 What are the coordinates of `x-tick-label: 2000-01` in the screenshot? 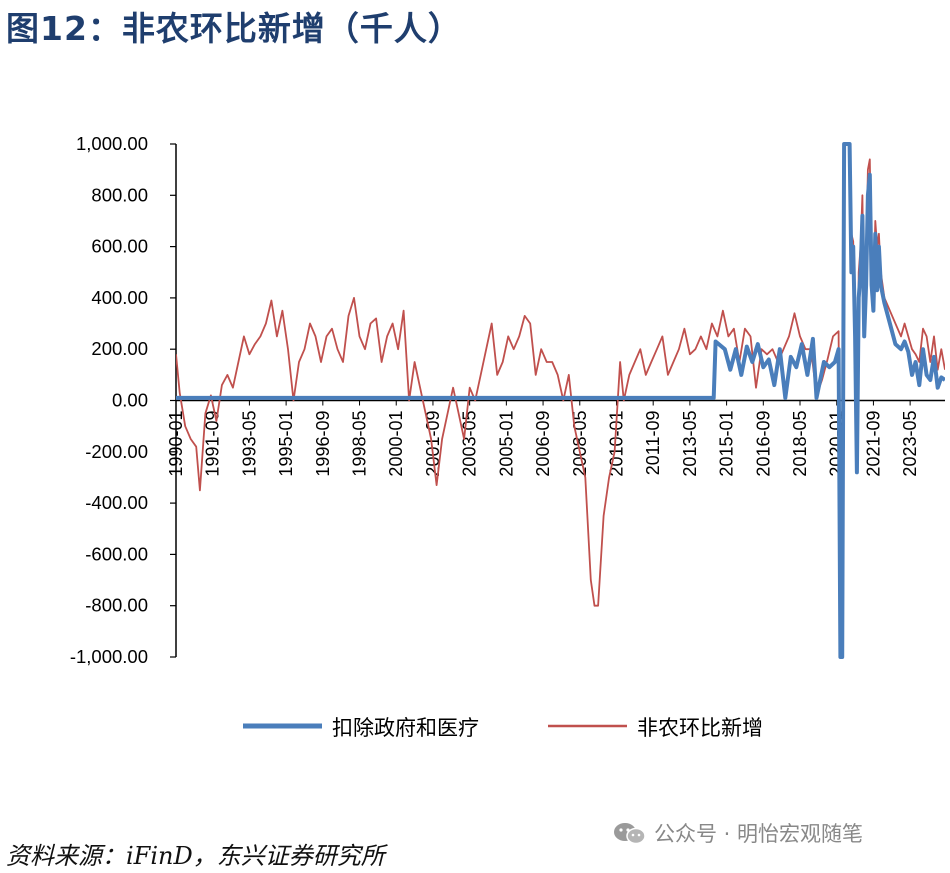 It's located at (396, 444).